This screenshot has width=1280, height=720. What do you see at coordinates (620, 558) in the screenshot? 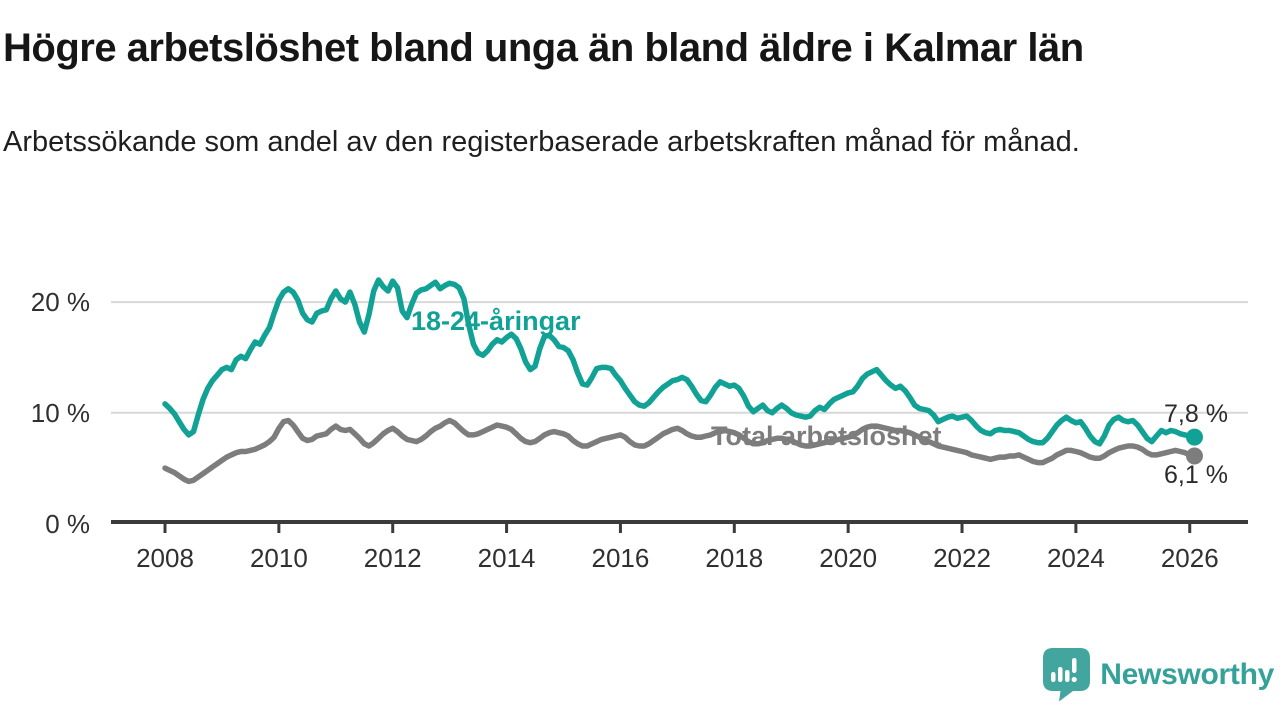
I see `x-axis-label: 2016` at bounding box center [620, 558].